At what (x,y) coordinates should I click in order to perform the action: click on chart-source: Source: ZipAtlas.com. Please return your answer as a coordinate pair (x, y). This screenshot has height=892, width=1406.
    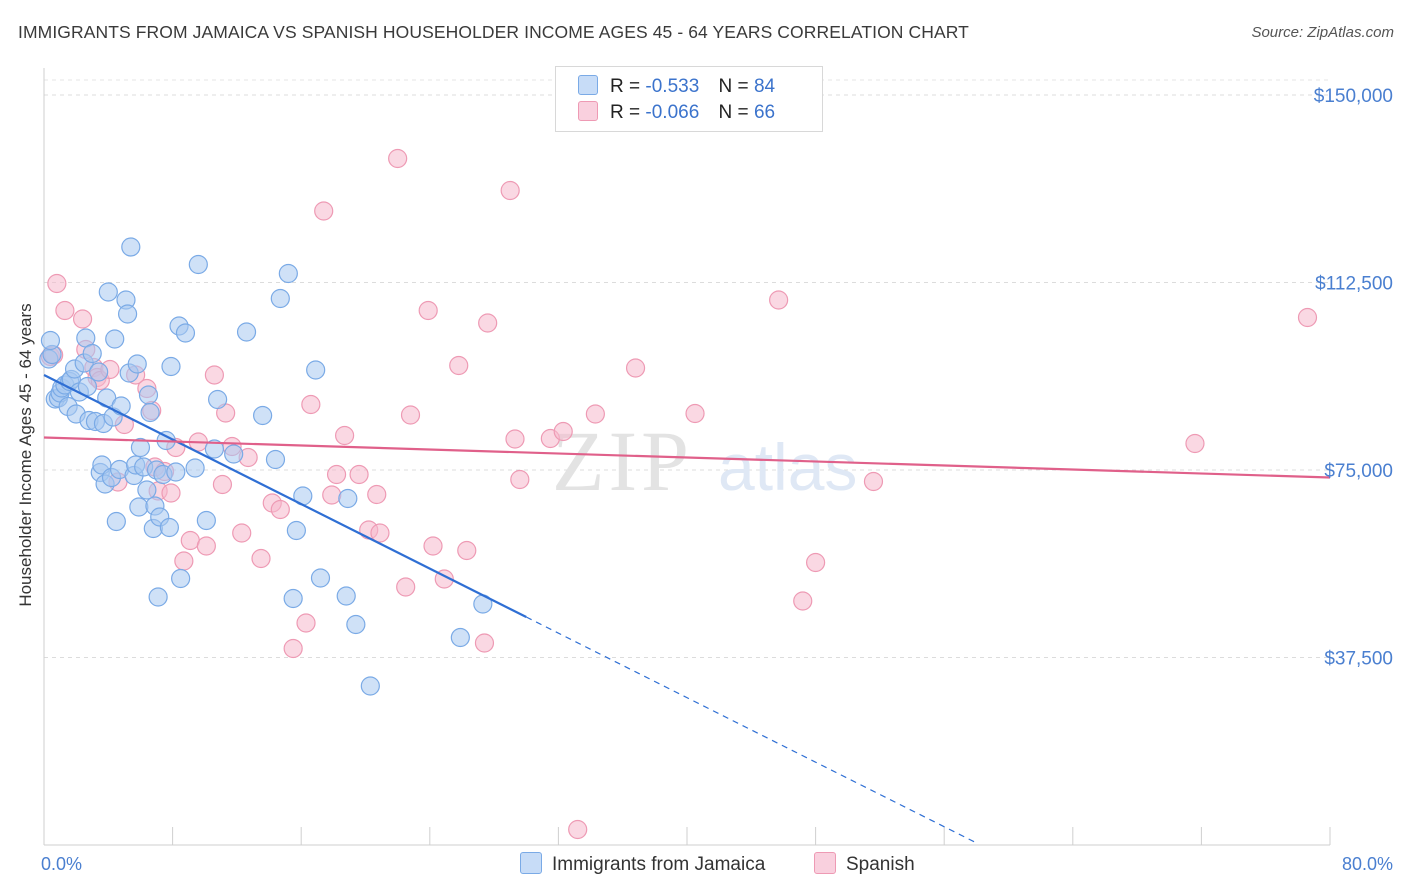
    Looking at the image, I should click on (1322, 32).